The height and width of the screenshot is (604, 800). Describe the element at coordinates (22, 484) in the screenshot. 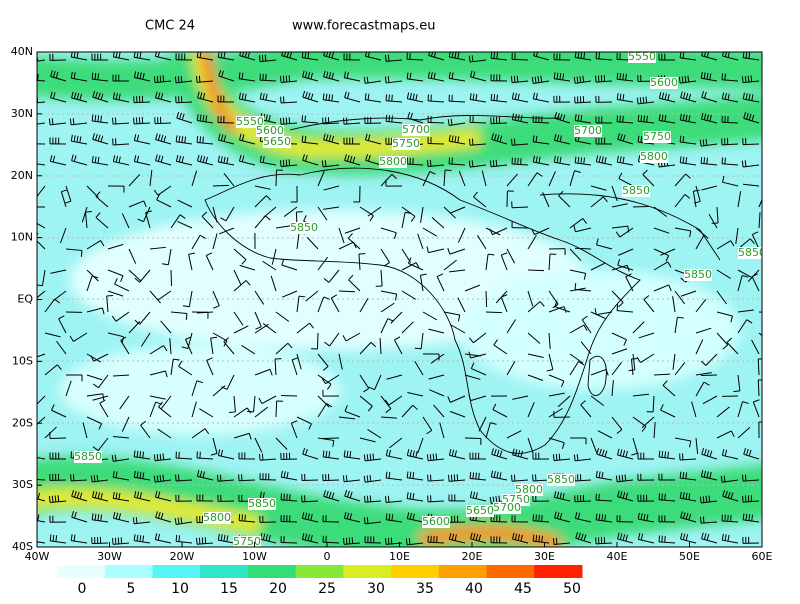

I see `lat-label: 30S` at that location.